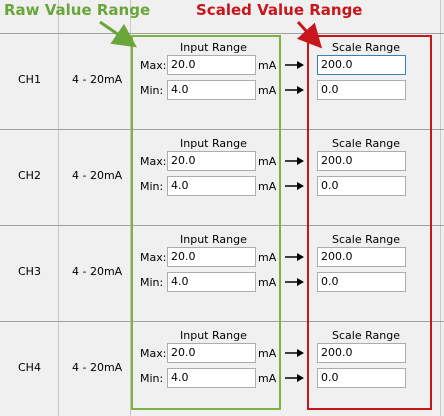 The image size is (444, 416). What do you see at coordinates (29, 271) in the screenshot?
I see `channel: CH3` at bounding box center [29, 271].